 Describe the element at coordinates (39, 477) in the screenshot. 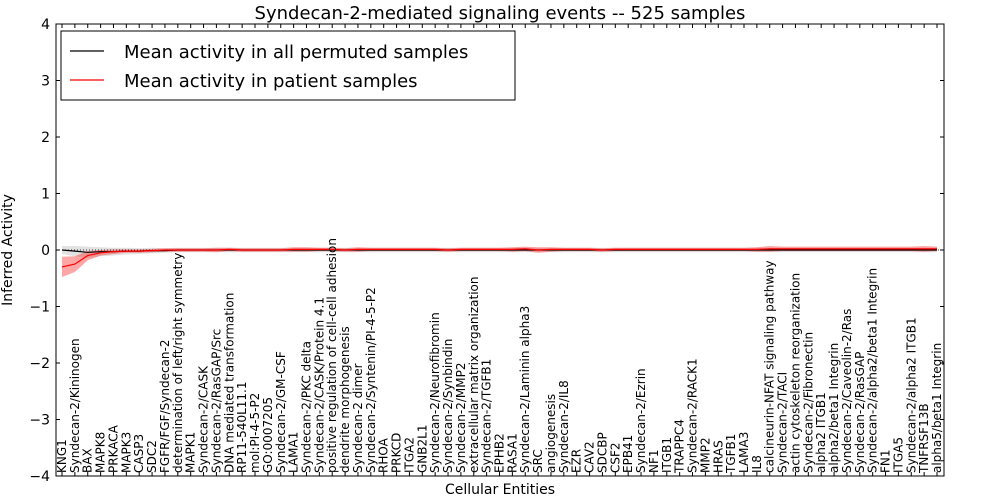

I see `y-tick-label: −4` at that location.